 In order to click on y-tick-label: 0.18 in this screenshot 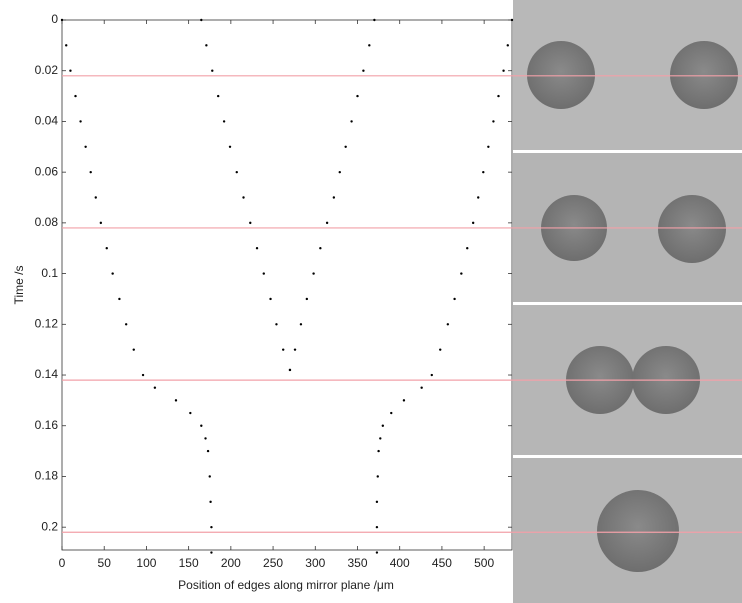, I will do `click(47, 476)`.